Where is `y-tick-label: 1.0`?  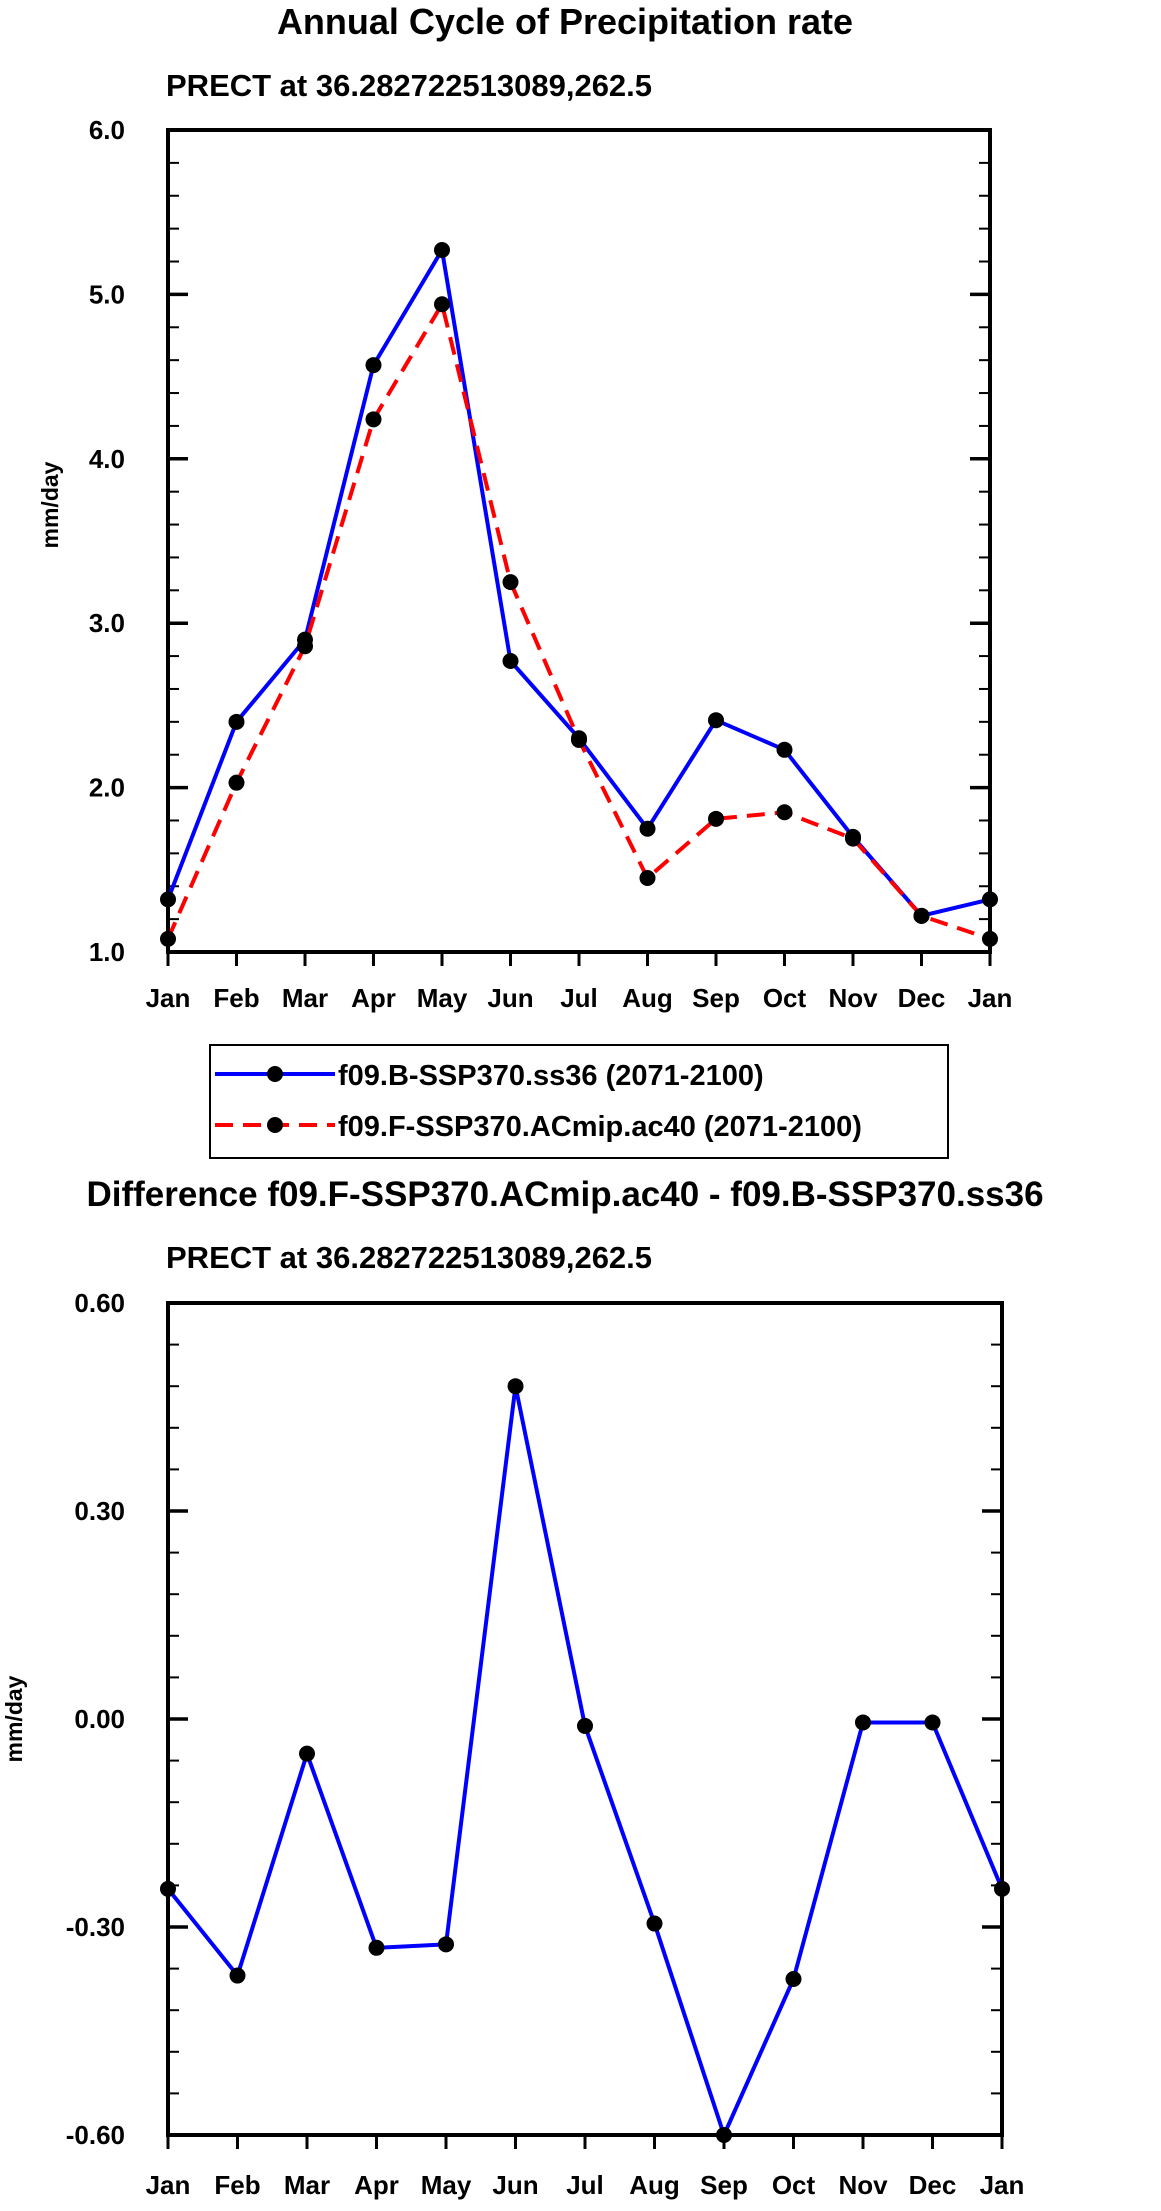
y-tick-label: 1.0 is located at coordinates (107, 952).